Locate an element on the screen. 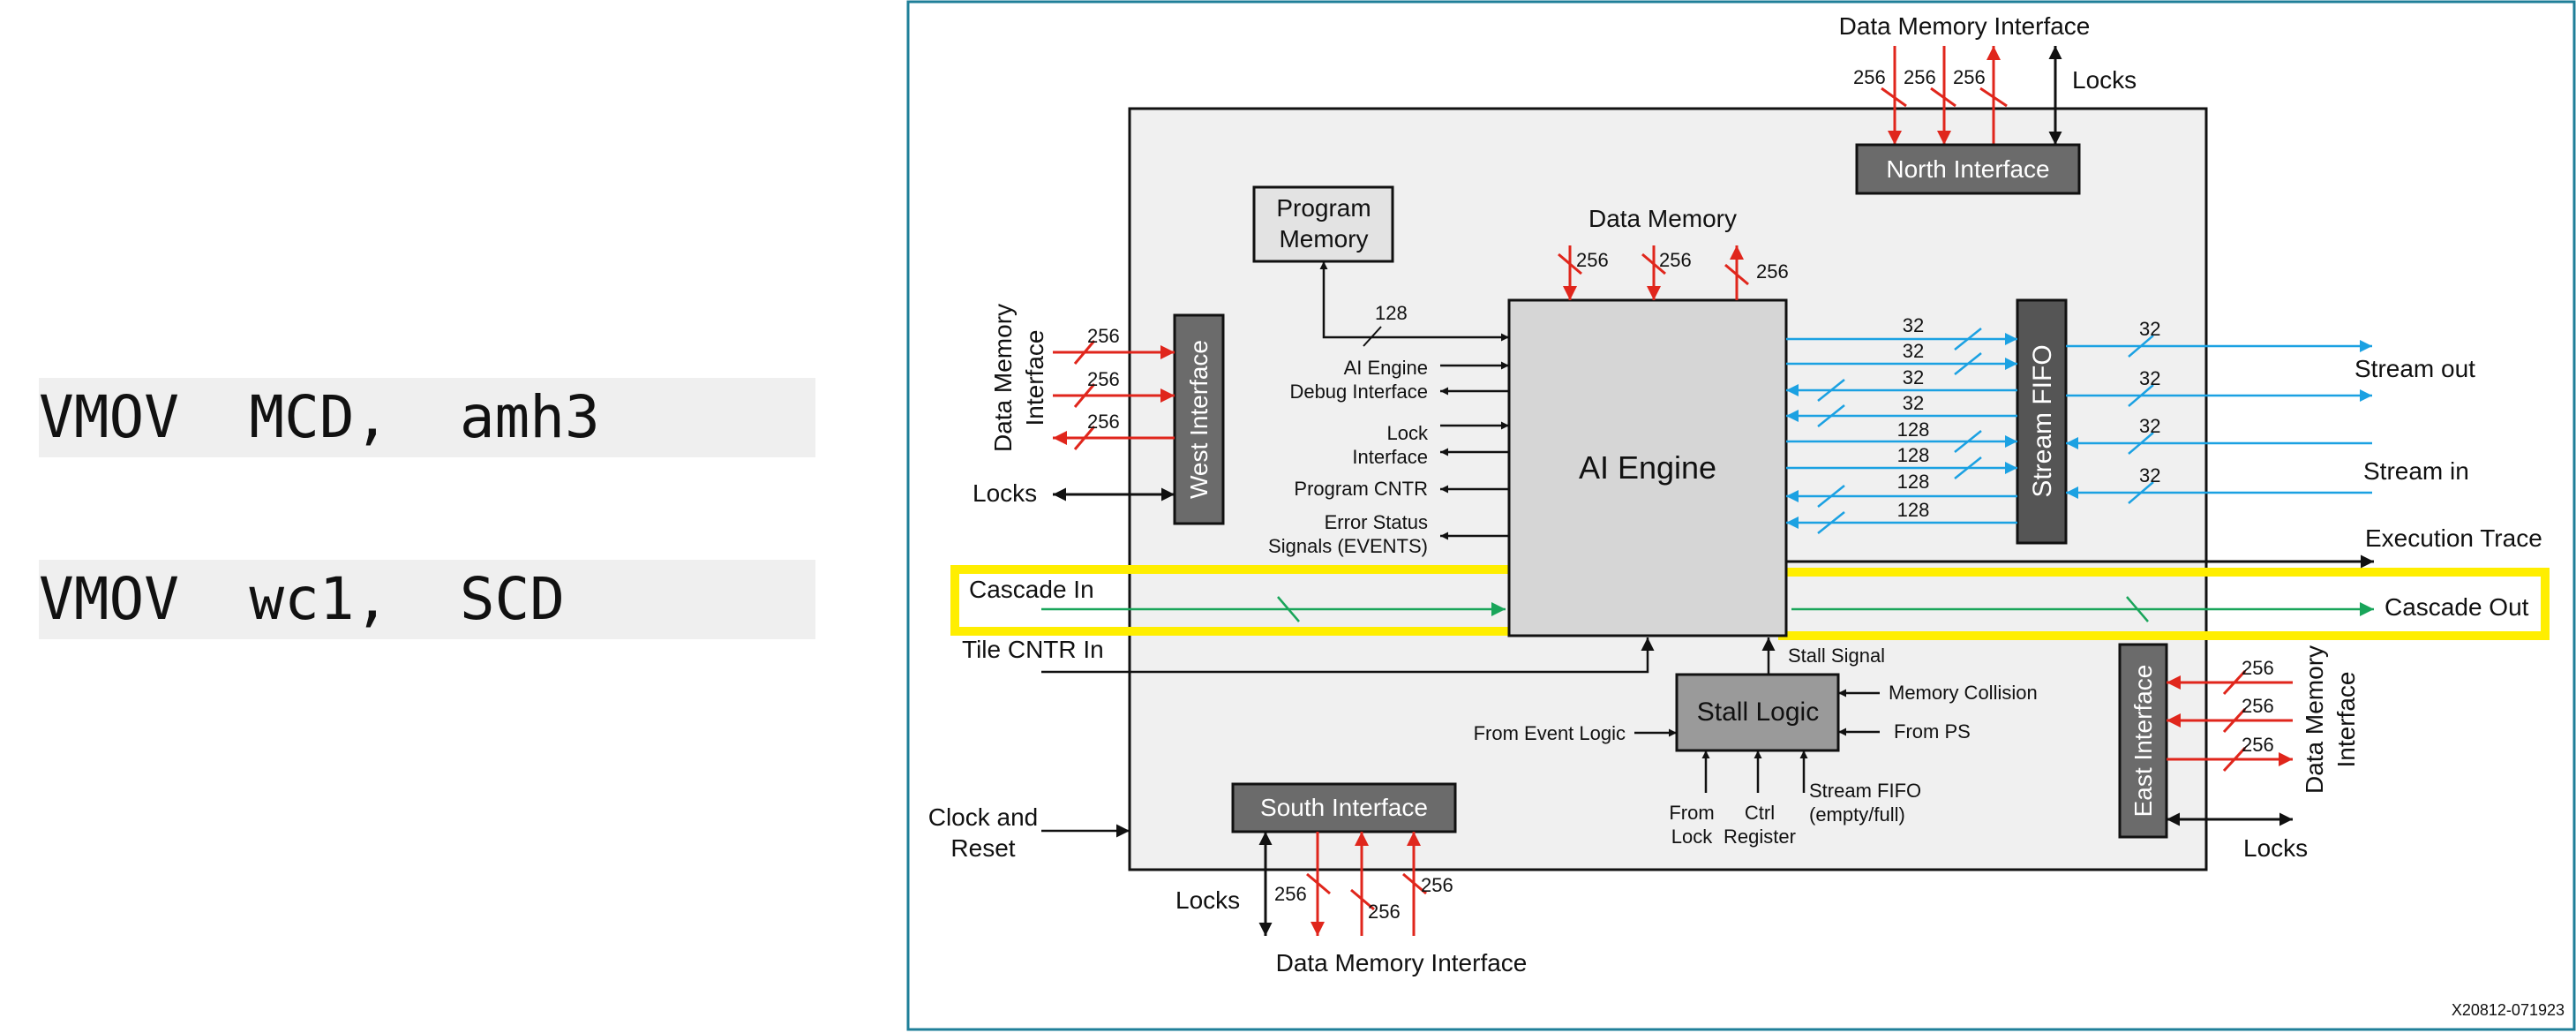  fifo-bus-width-2: 32 is located at coordinates (1913, 351).